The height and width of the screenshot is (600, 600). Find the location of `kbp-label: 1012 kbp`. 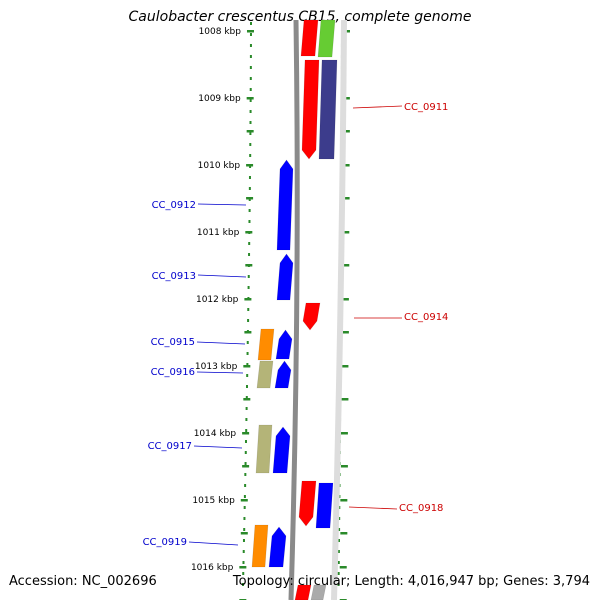

kbp-label: 1012 kbp is located at coordinates (217, 300).